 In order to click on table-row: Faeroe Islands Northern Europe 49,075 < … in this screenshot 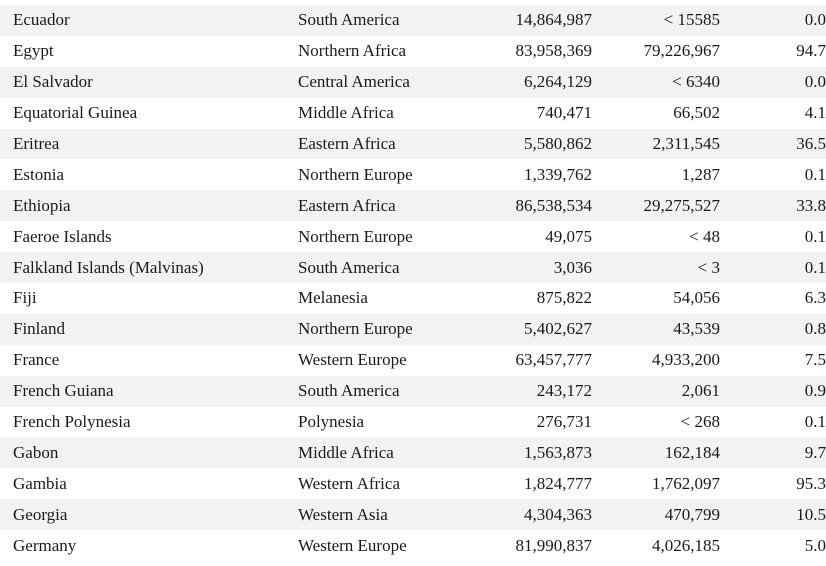, I will do `click(413, 237)`.